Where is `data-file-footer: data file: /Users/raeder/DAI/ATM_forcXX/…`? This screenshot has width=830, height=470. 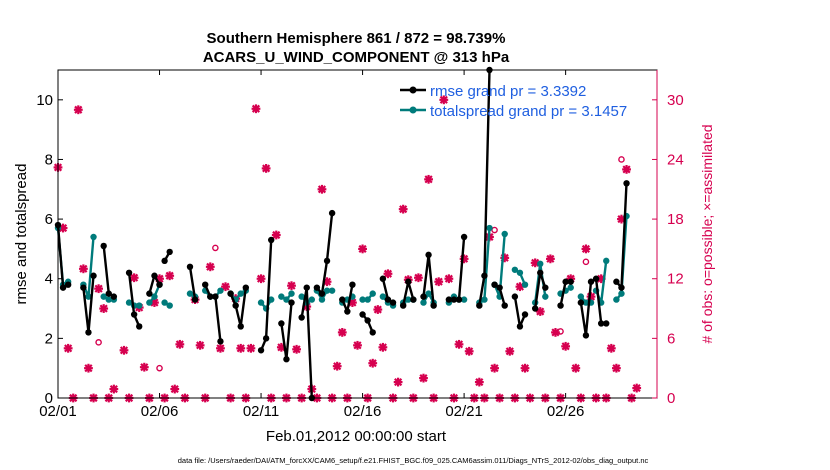
data-file-footer: data file: /Users/raeder/DAI/ATM_forcXX/… is located at coordinates (413, 460).